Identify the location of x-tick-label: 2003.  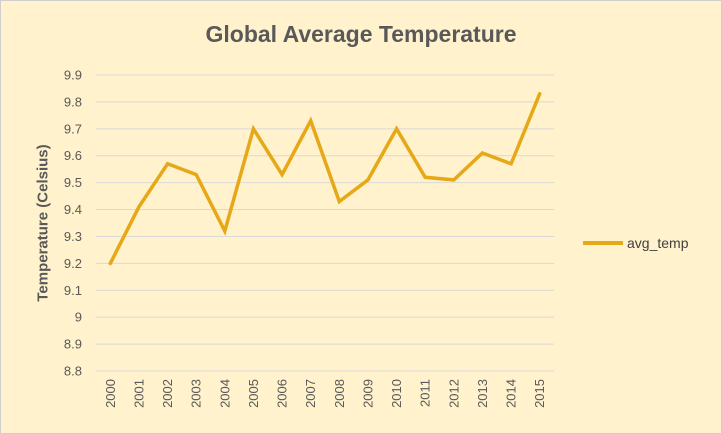
(196, 393).